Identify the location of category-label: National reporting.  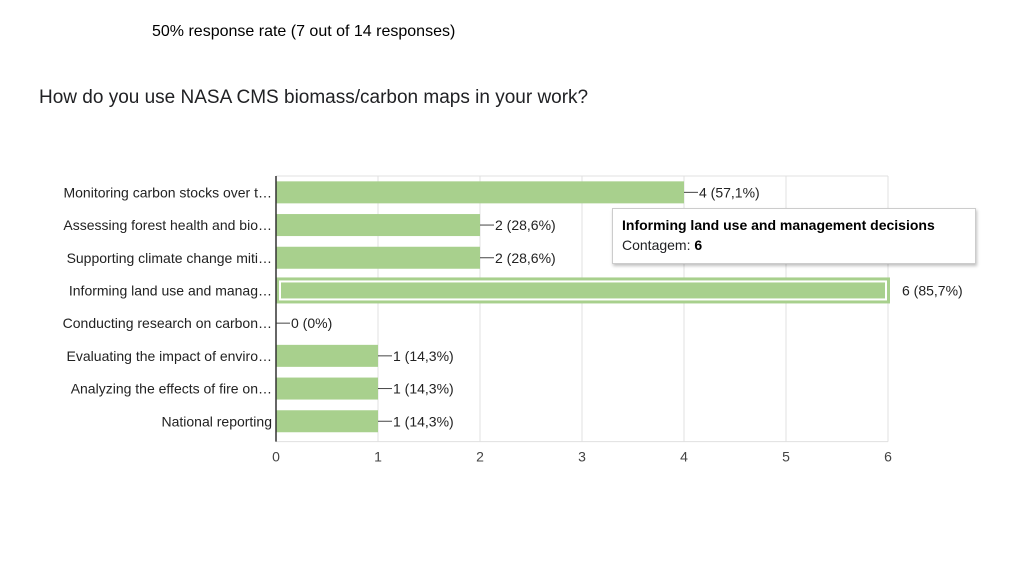
(216, 421).